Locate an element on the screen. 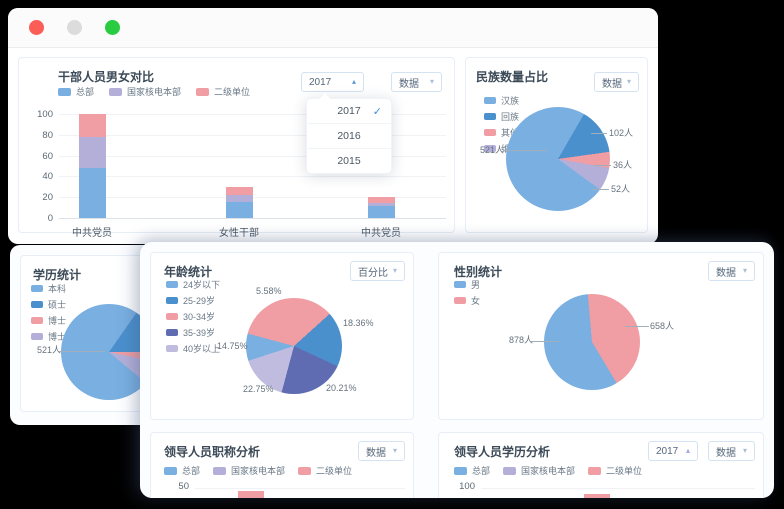 The image size is (784, 509). pie-value-label: 18.36% is located at coordinates (358, 323).